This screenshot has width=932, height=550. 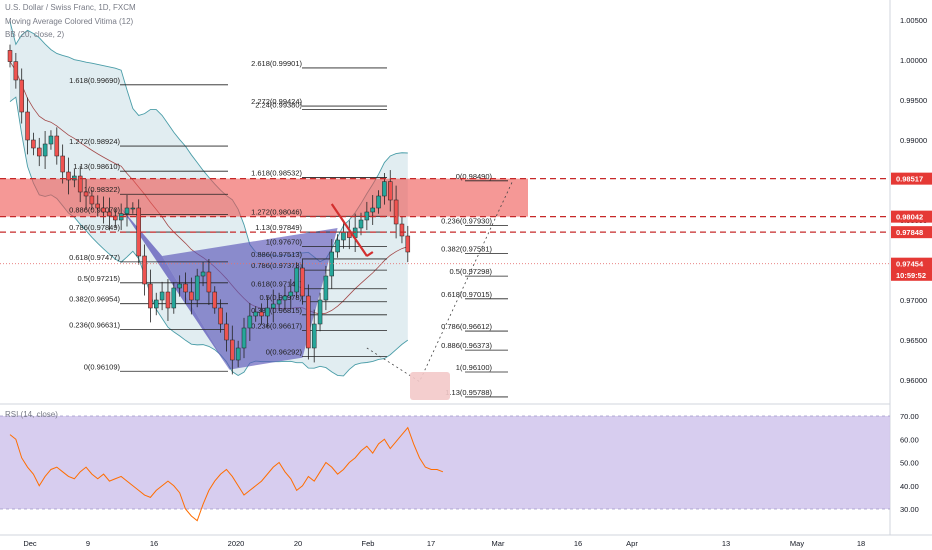 I want to click on bearish-arrow-annotation, so click(x=352, y=230).